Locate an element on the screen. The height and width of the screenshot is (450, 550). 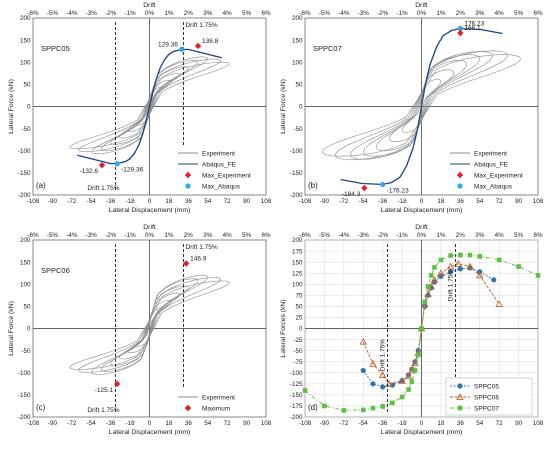
x-tick-label: 90 is located at coordinates (247, 423).